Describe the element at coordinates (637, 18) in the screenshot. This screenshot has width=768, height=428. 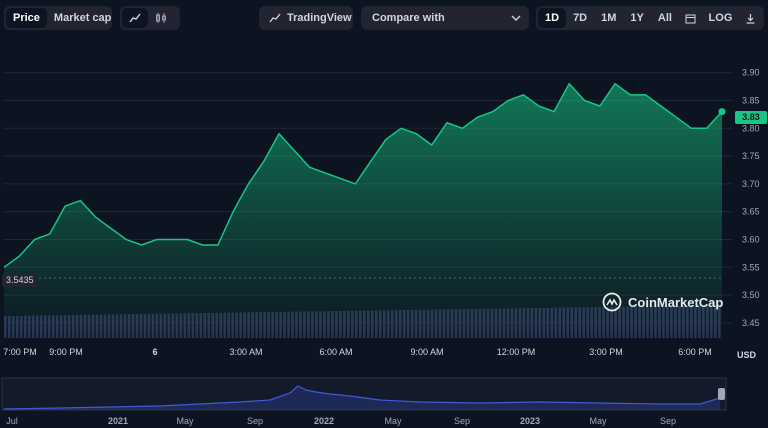
I see `range-1y: 1Y` at that location.